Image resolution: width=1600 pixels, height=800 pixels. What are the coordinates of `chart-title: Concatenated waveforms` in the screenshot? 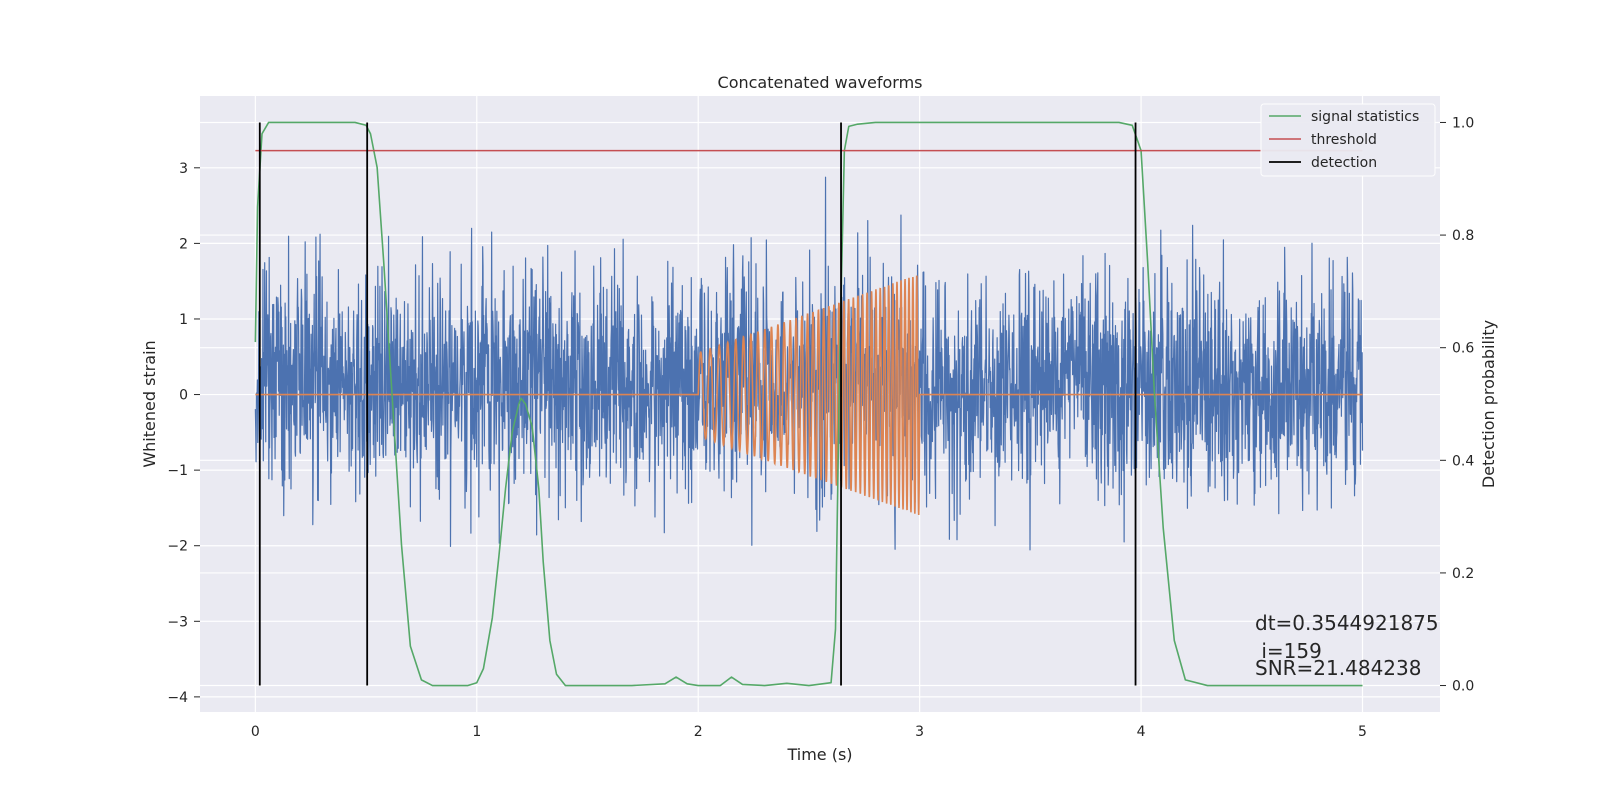 It's located at (820, 82).